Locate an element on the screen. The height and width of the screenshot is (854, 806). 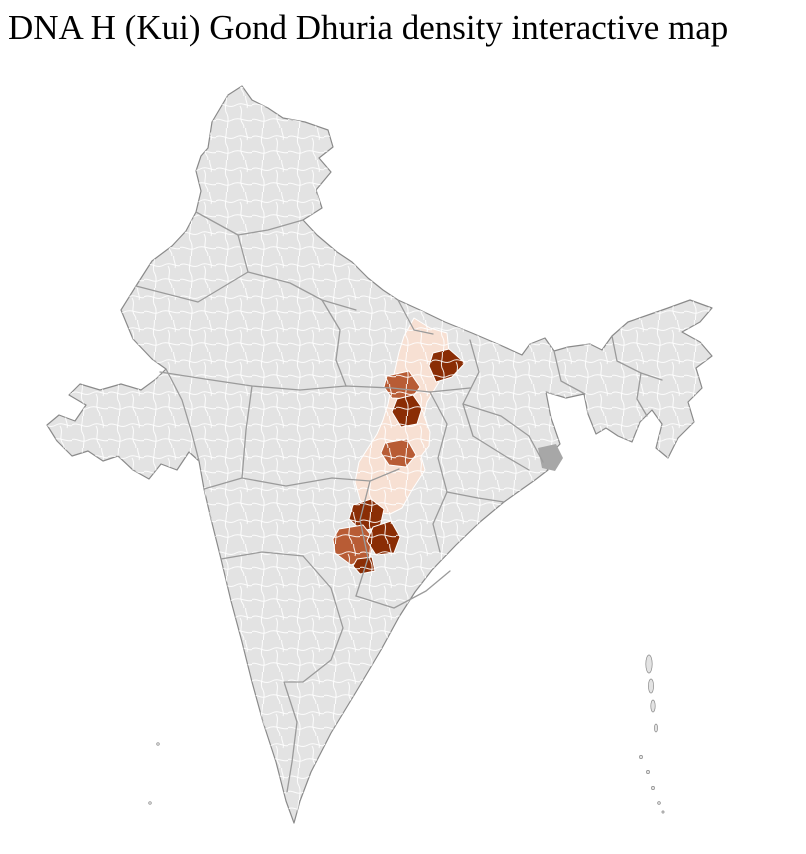
bengal-delta-region is located at coordinates (550, 457).